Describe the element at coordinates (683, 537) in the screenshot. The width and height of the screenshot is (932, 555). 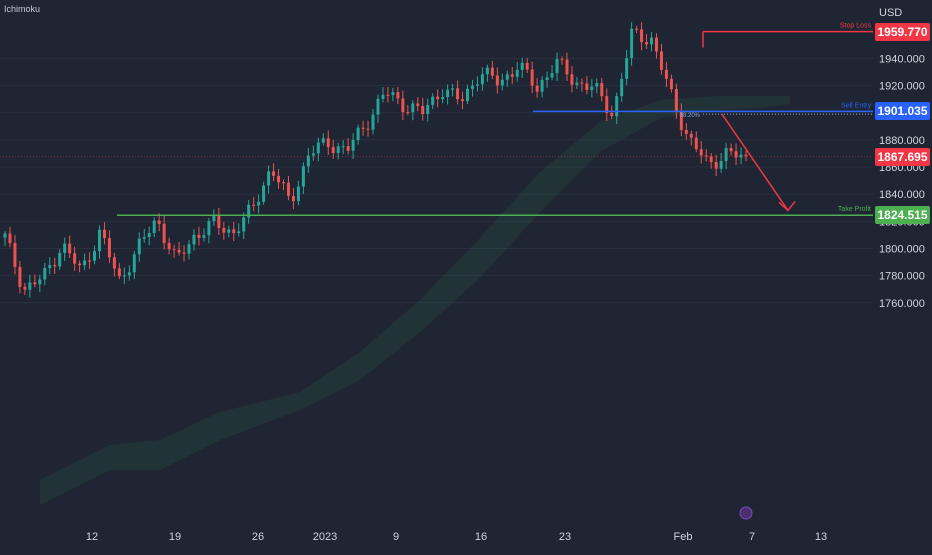
I see `x-tick-label: Feb` at that location.